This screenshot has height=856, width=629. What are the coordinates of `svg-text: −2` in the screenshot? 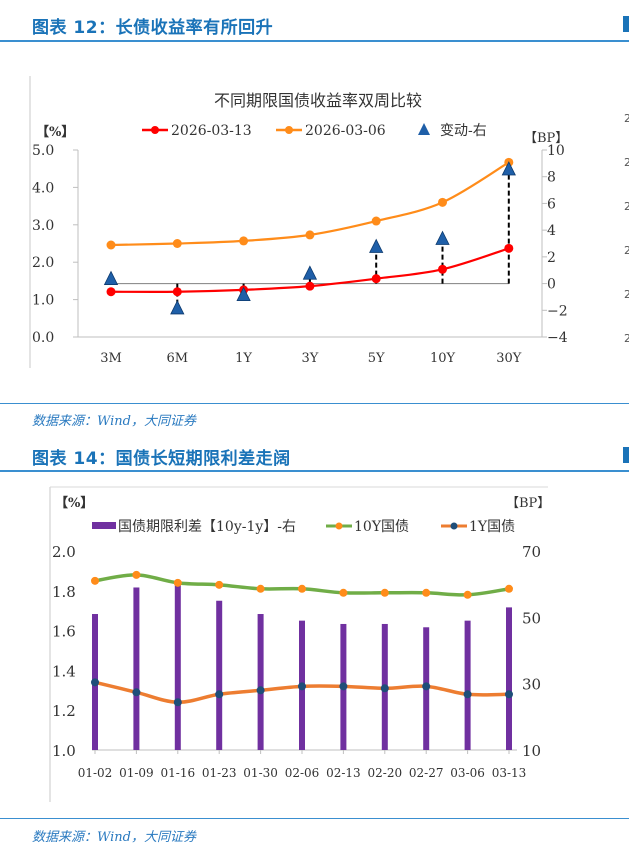 It's located at (557, 311).